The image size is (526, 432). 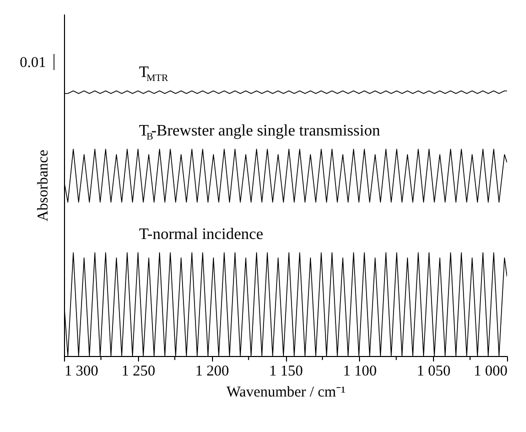 I want to click on y-axis-title: Absorbance, so click(x=44, y=185).